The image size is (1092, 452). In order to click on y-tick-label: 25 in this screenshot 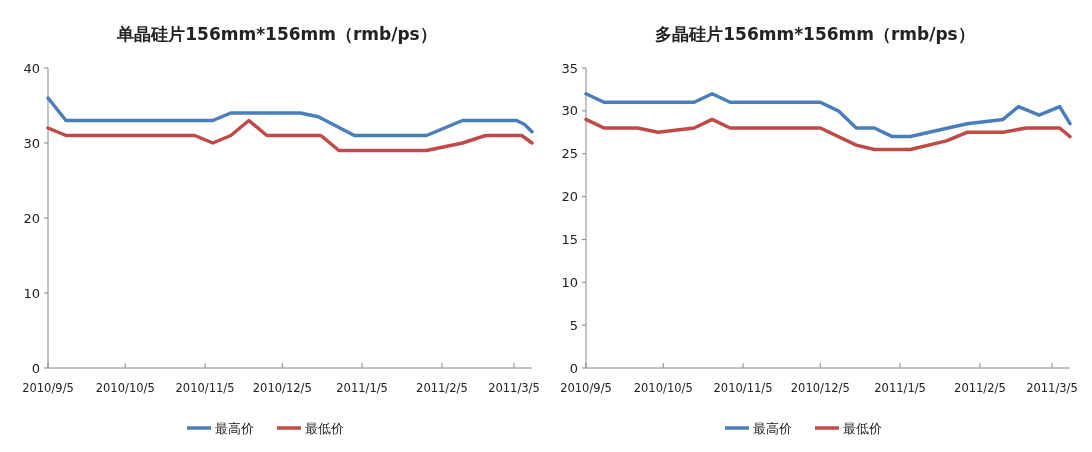, I will do `click(569, 154)`.